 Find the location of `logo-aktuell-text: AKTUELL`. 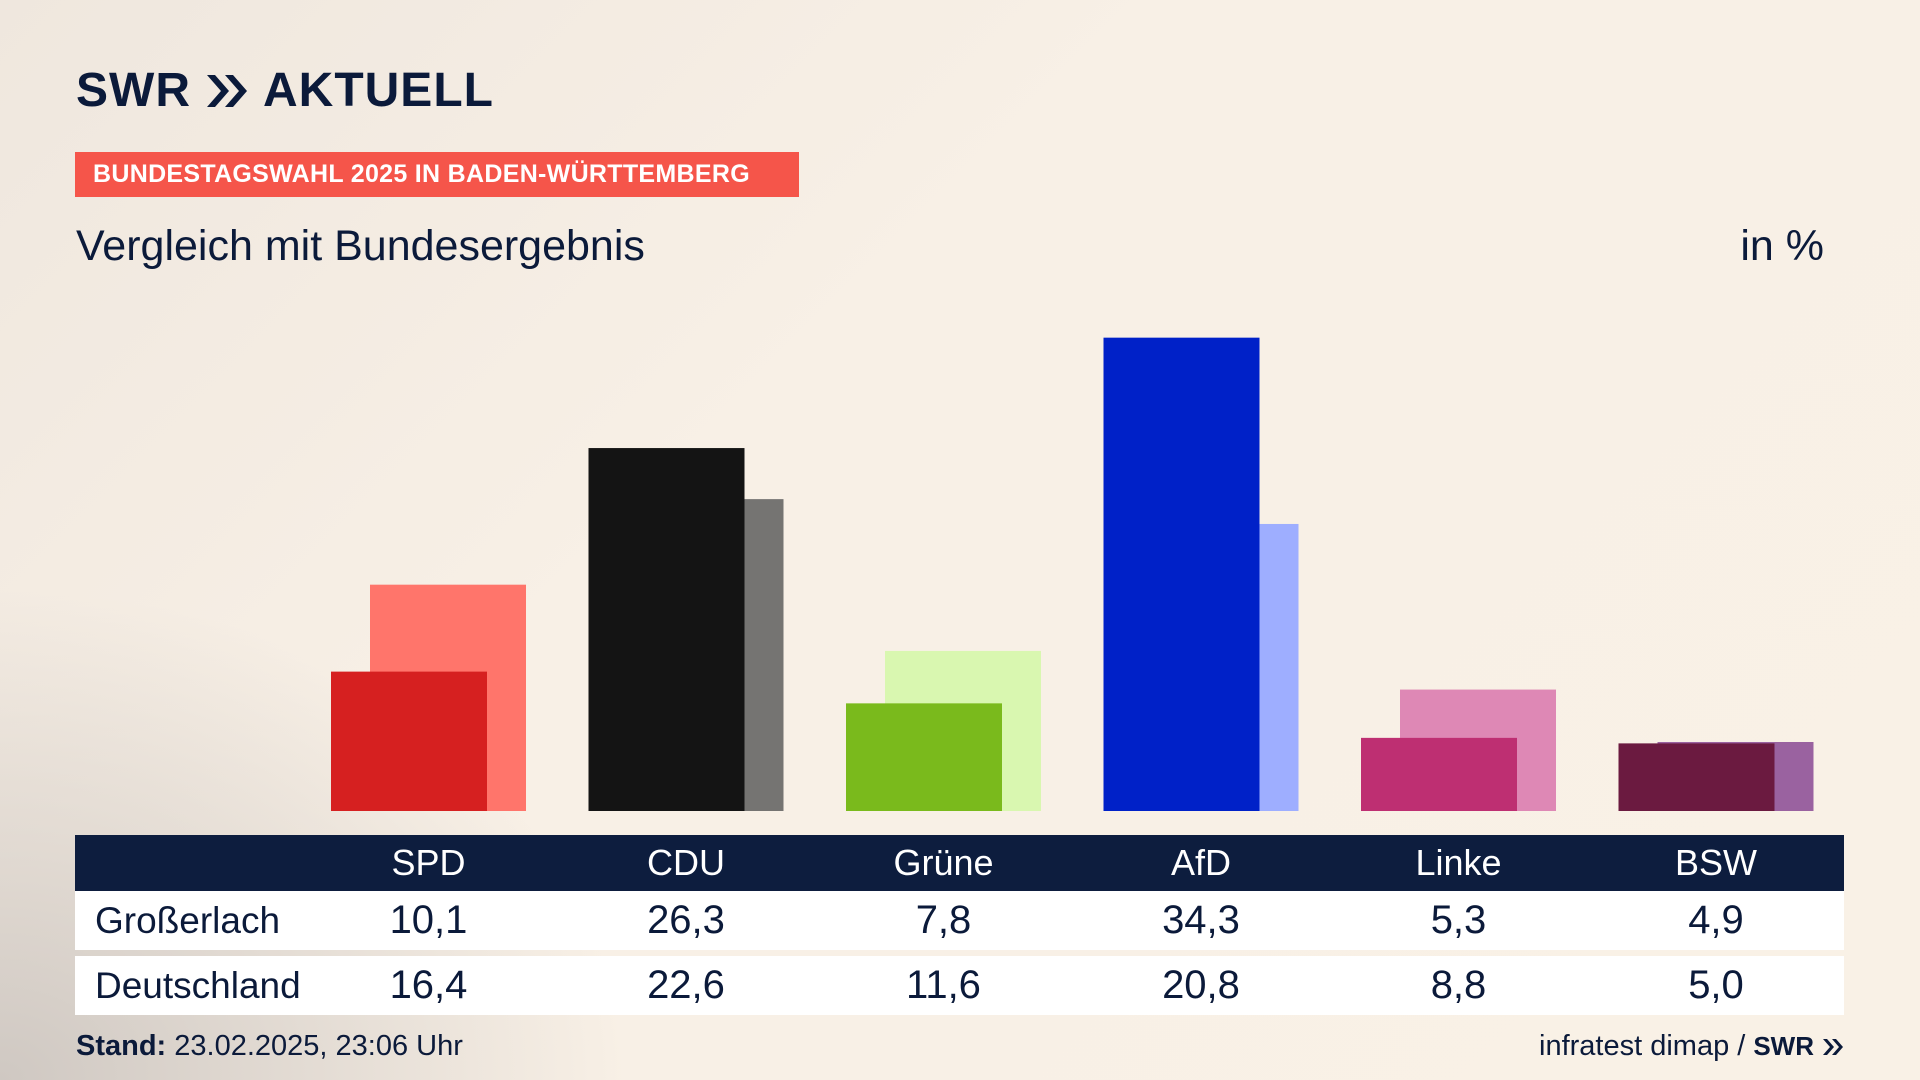

logo-aktuell-text: AKTUELL is located at coordinates (378, 90).